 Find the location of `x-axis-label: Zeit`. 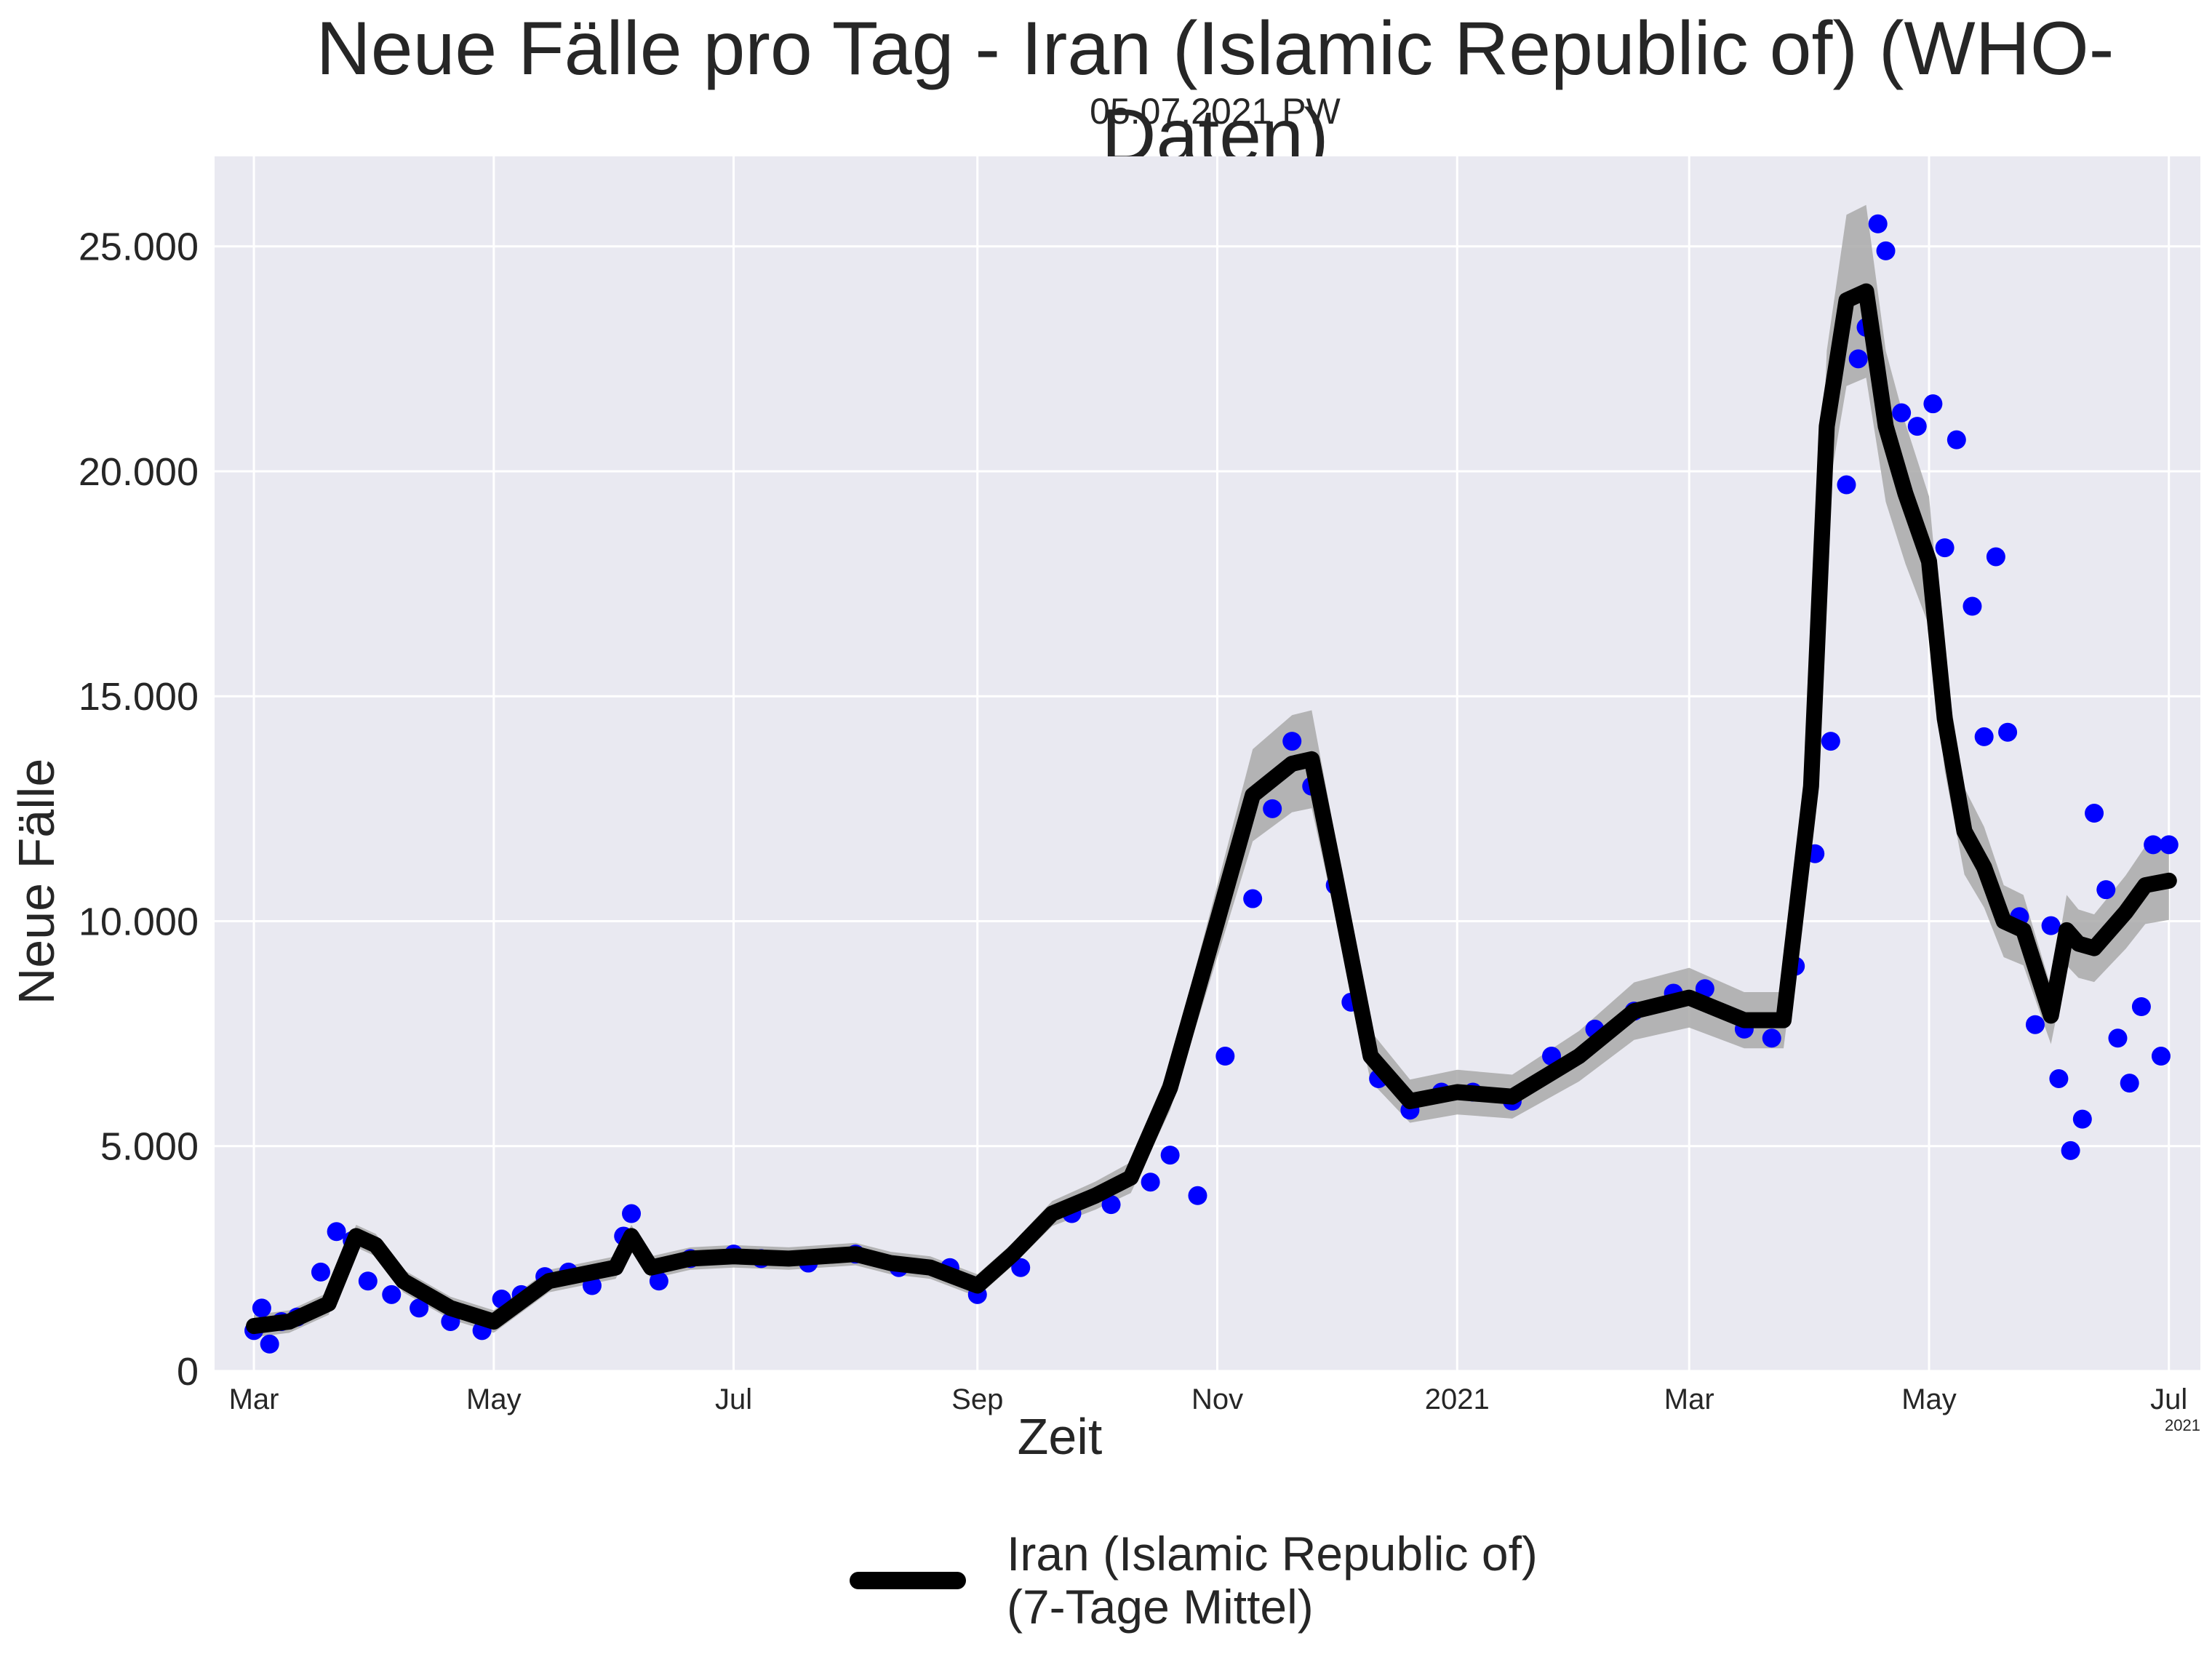

x-axis-label: Zeit is located at coordinates (1060, 1436).